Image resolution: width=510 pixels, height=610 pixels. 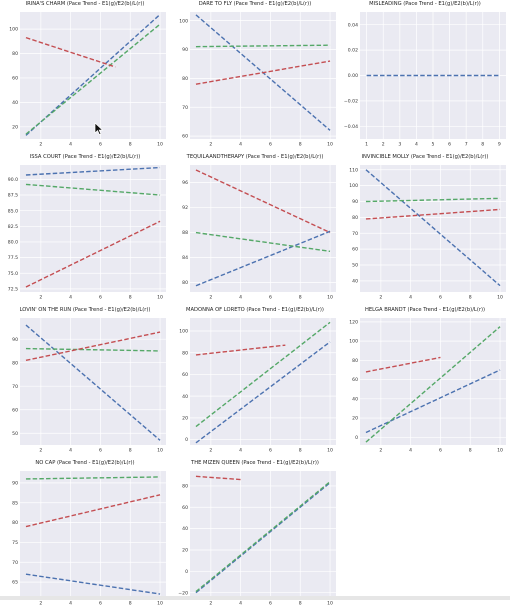 I want to click on y-tick-label: 110, so click(x=353, y=170).